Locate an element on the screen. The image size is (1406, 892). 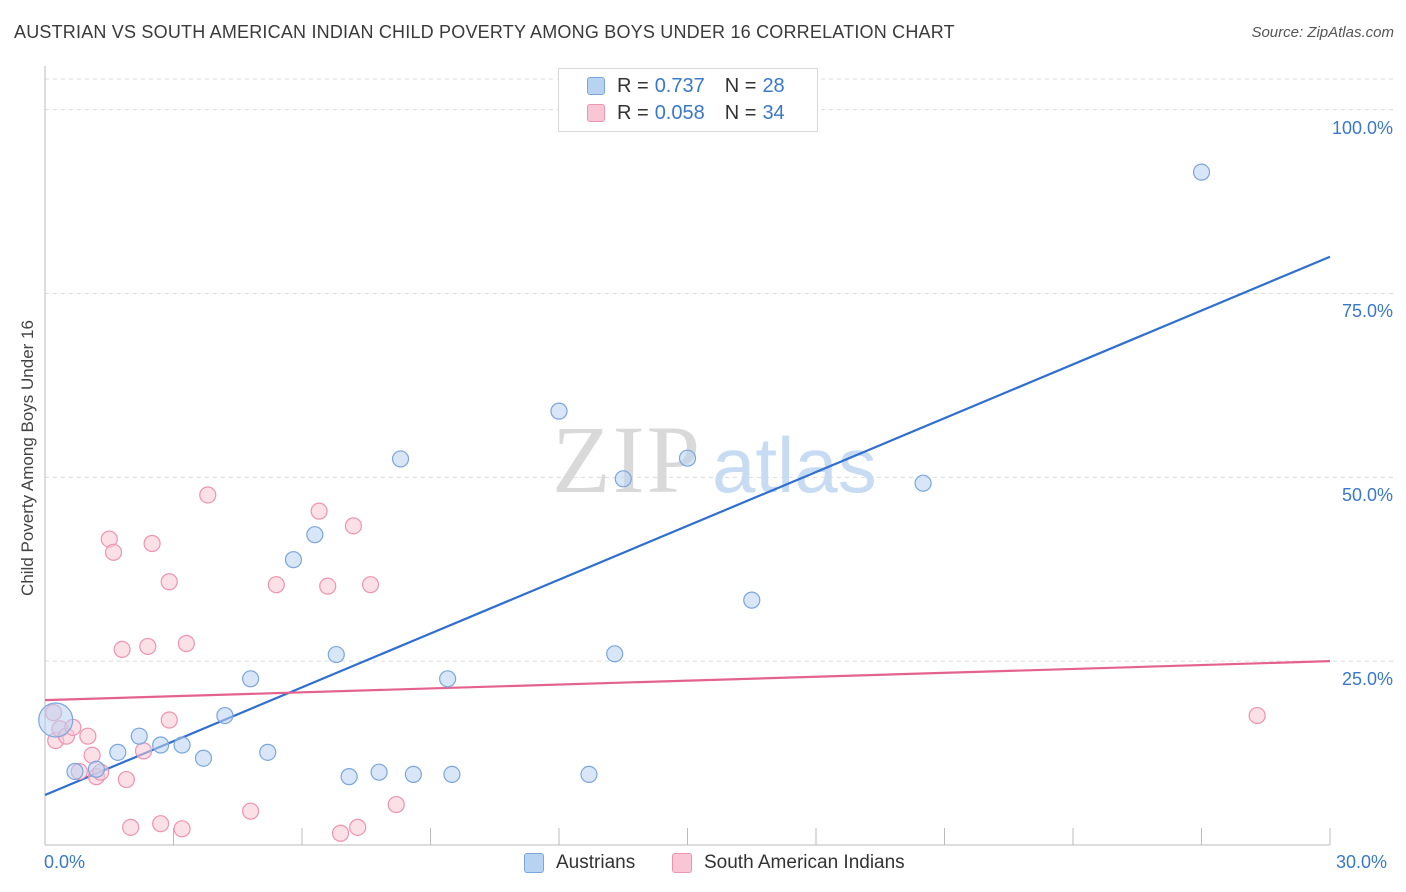
legend-row-south-american-indians: R = 0.058 N = 34 is located at coordinates (696, 113).